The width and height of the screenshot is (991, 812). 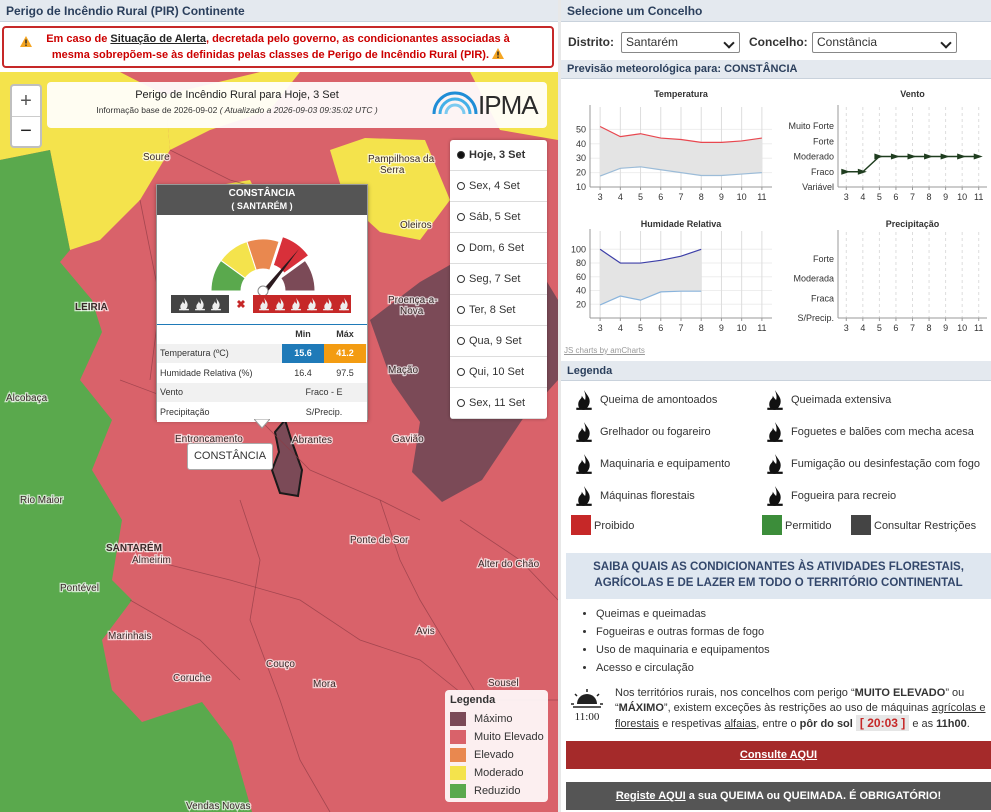 I want to click on place-label-line: SANTARÉM, so click(x=134, y=547).